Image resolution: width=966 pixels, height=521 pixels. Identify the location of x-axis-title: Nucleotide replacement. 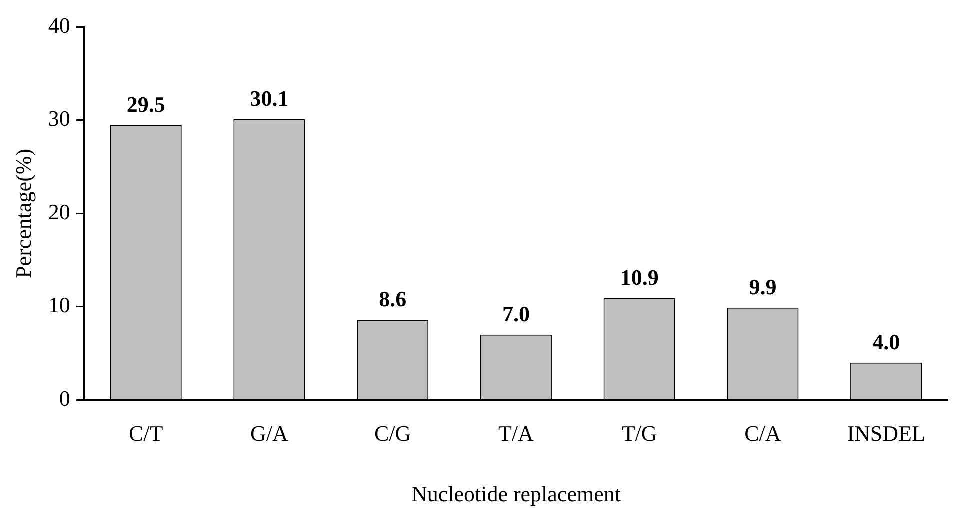
(516, 494).